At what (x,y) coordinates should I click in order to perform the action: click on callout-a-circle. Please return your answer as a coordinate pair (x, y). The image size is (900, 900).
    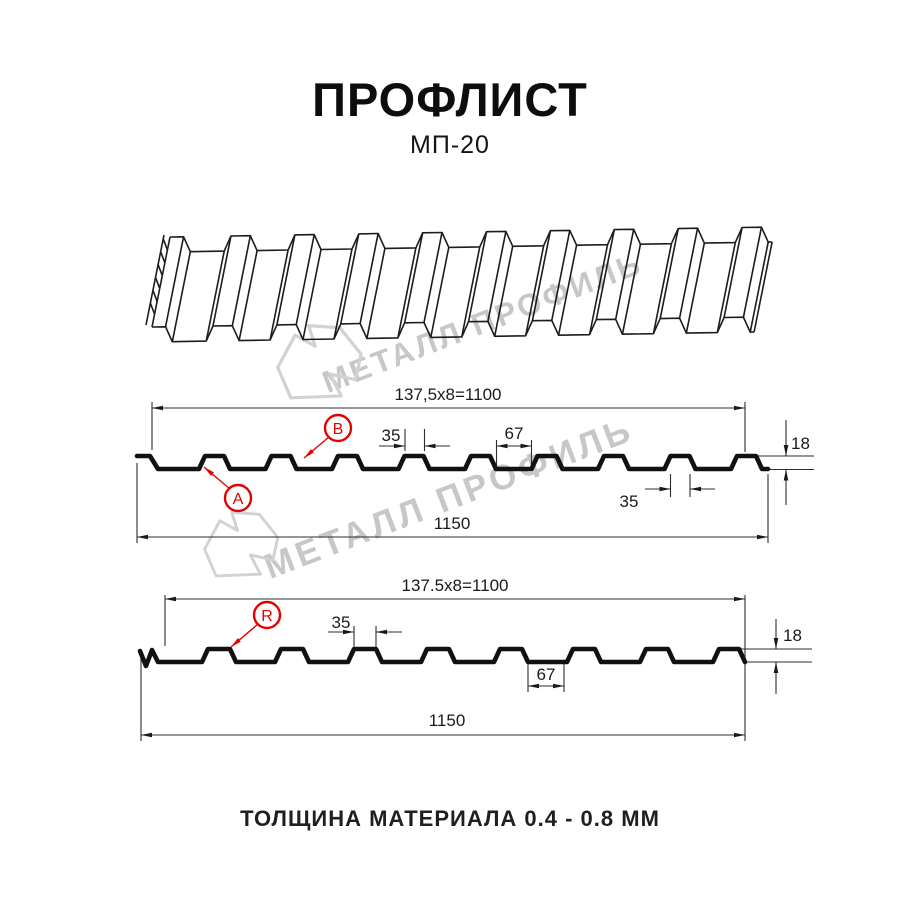
    Looking at the image, I should click on (238, 498).